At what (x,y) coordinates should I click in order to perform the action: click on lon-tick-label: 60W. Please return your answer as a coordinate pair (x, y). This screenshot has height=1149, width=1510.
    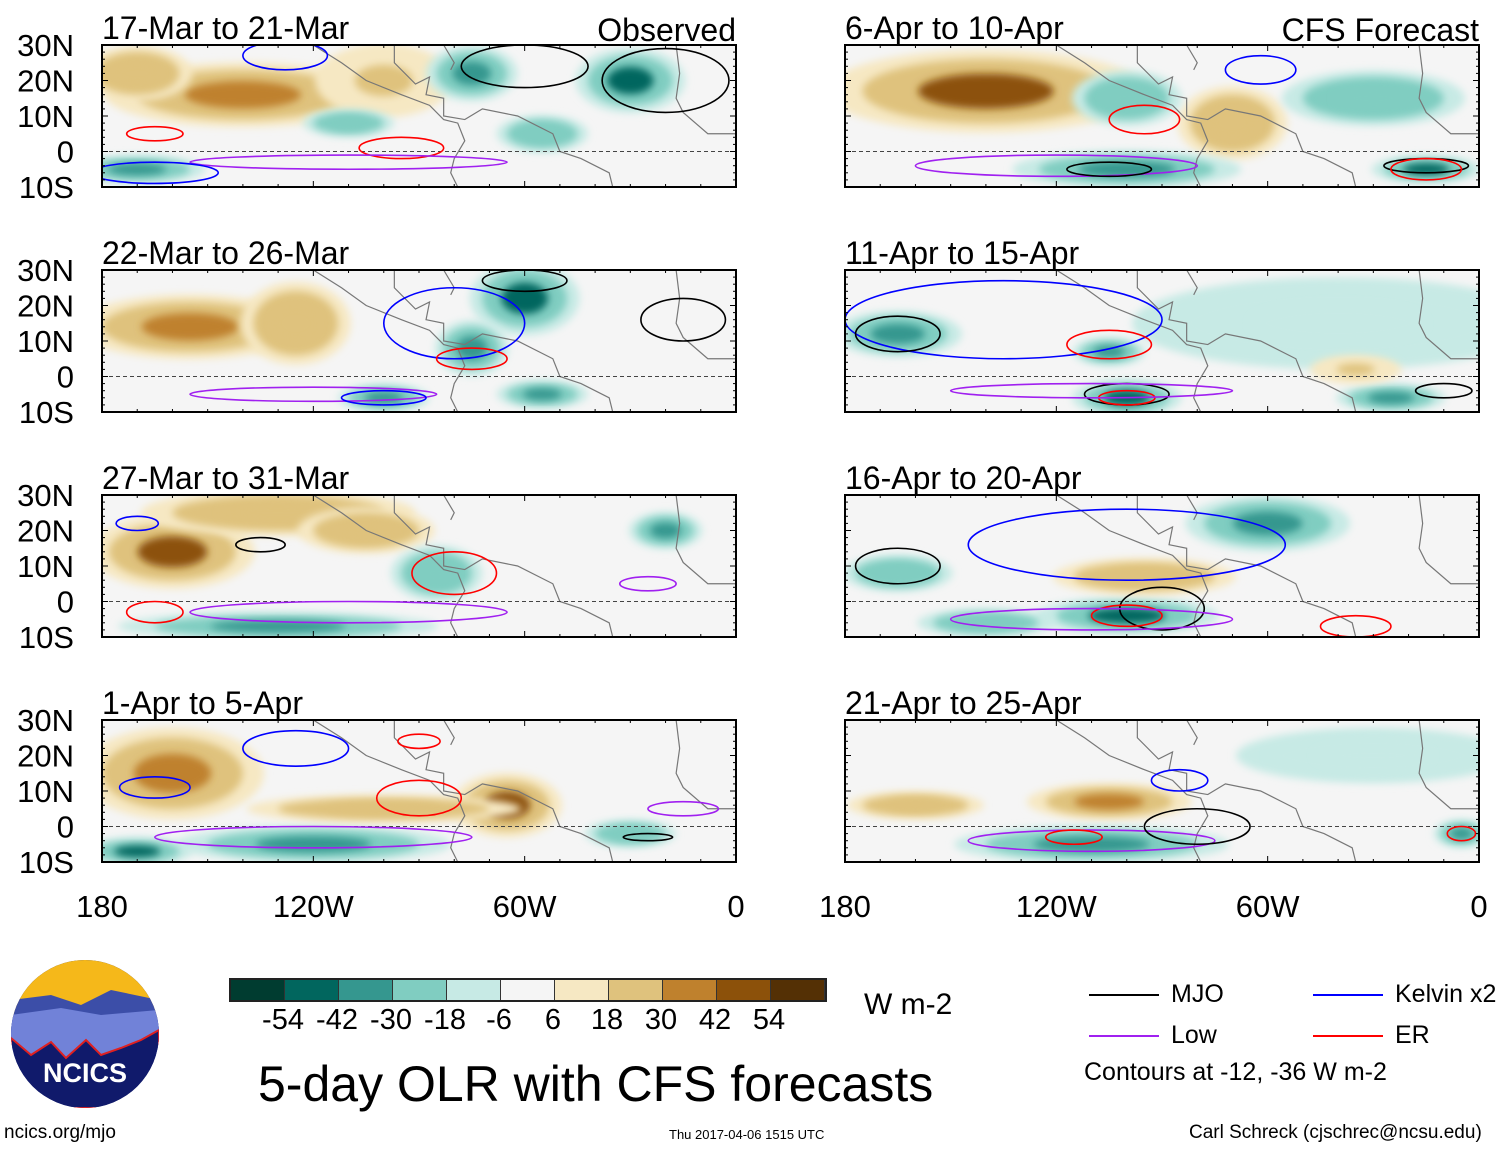
    Looking at the image, I should click on (1268, 906).